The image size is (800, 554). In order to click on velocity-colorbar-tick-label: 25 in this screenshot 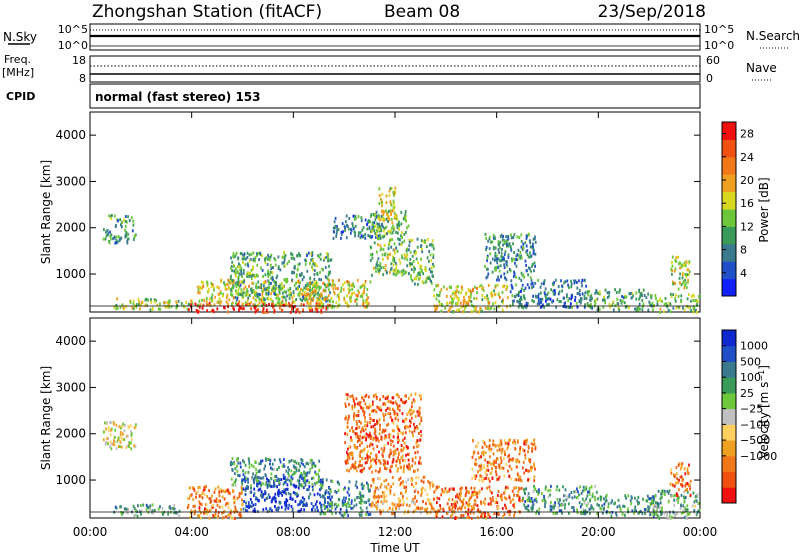, I will do `click(747, 393)`.